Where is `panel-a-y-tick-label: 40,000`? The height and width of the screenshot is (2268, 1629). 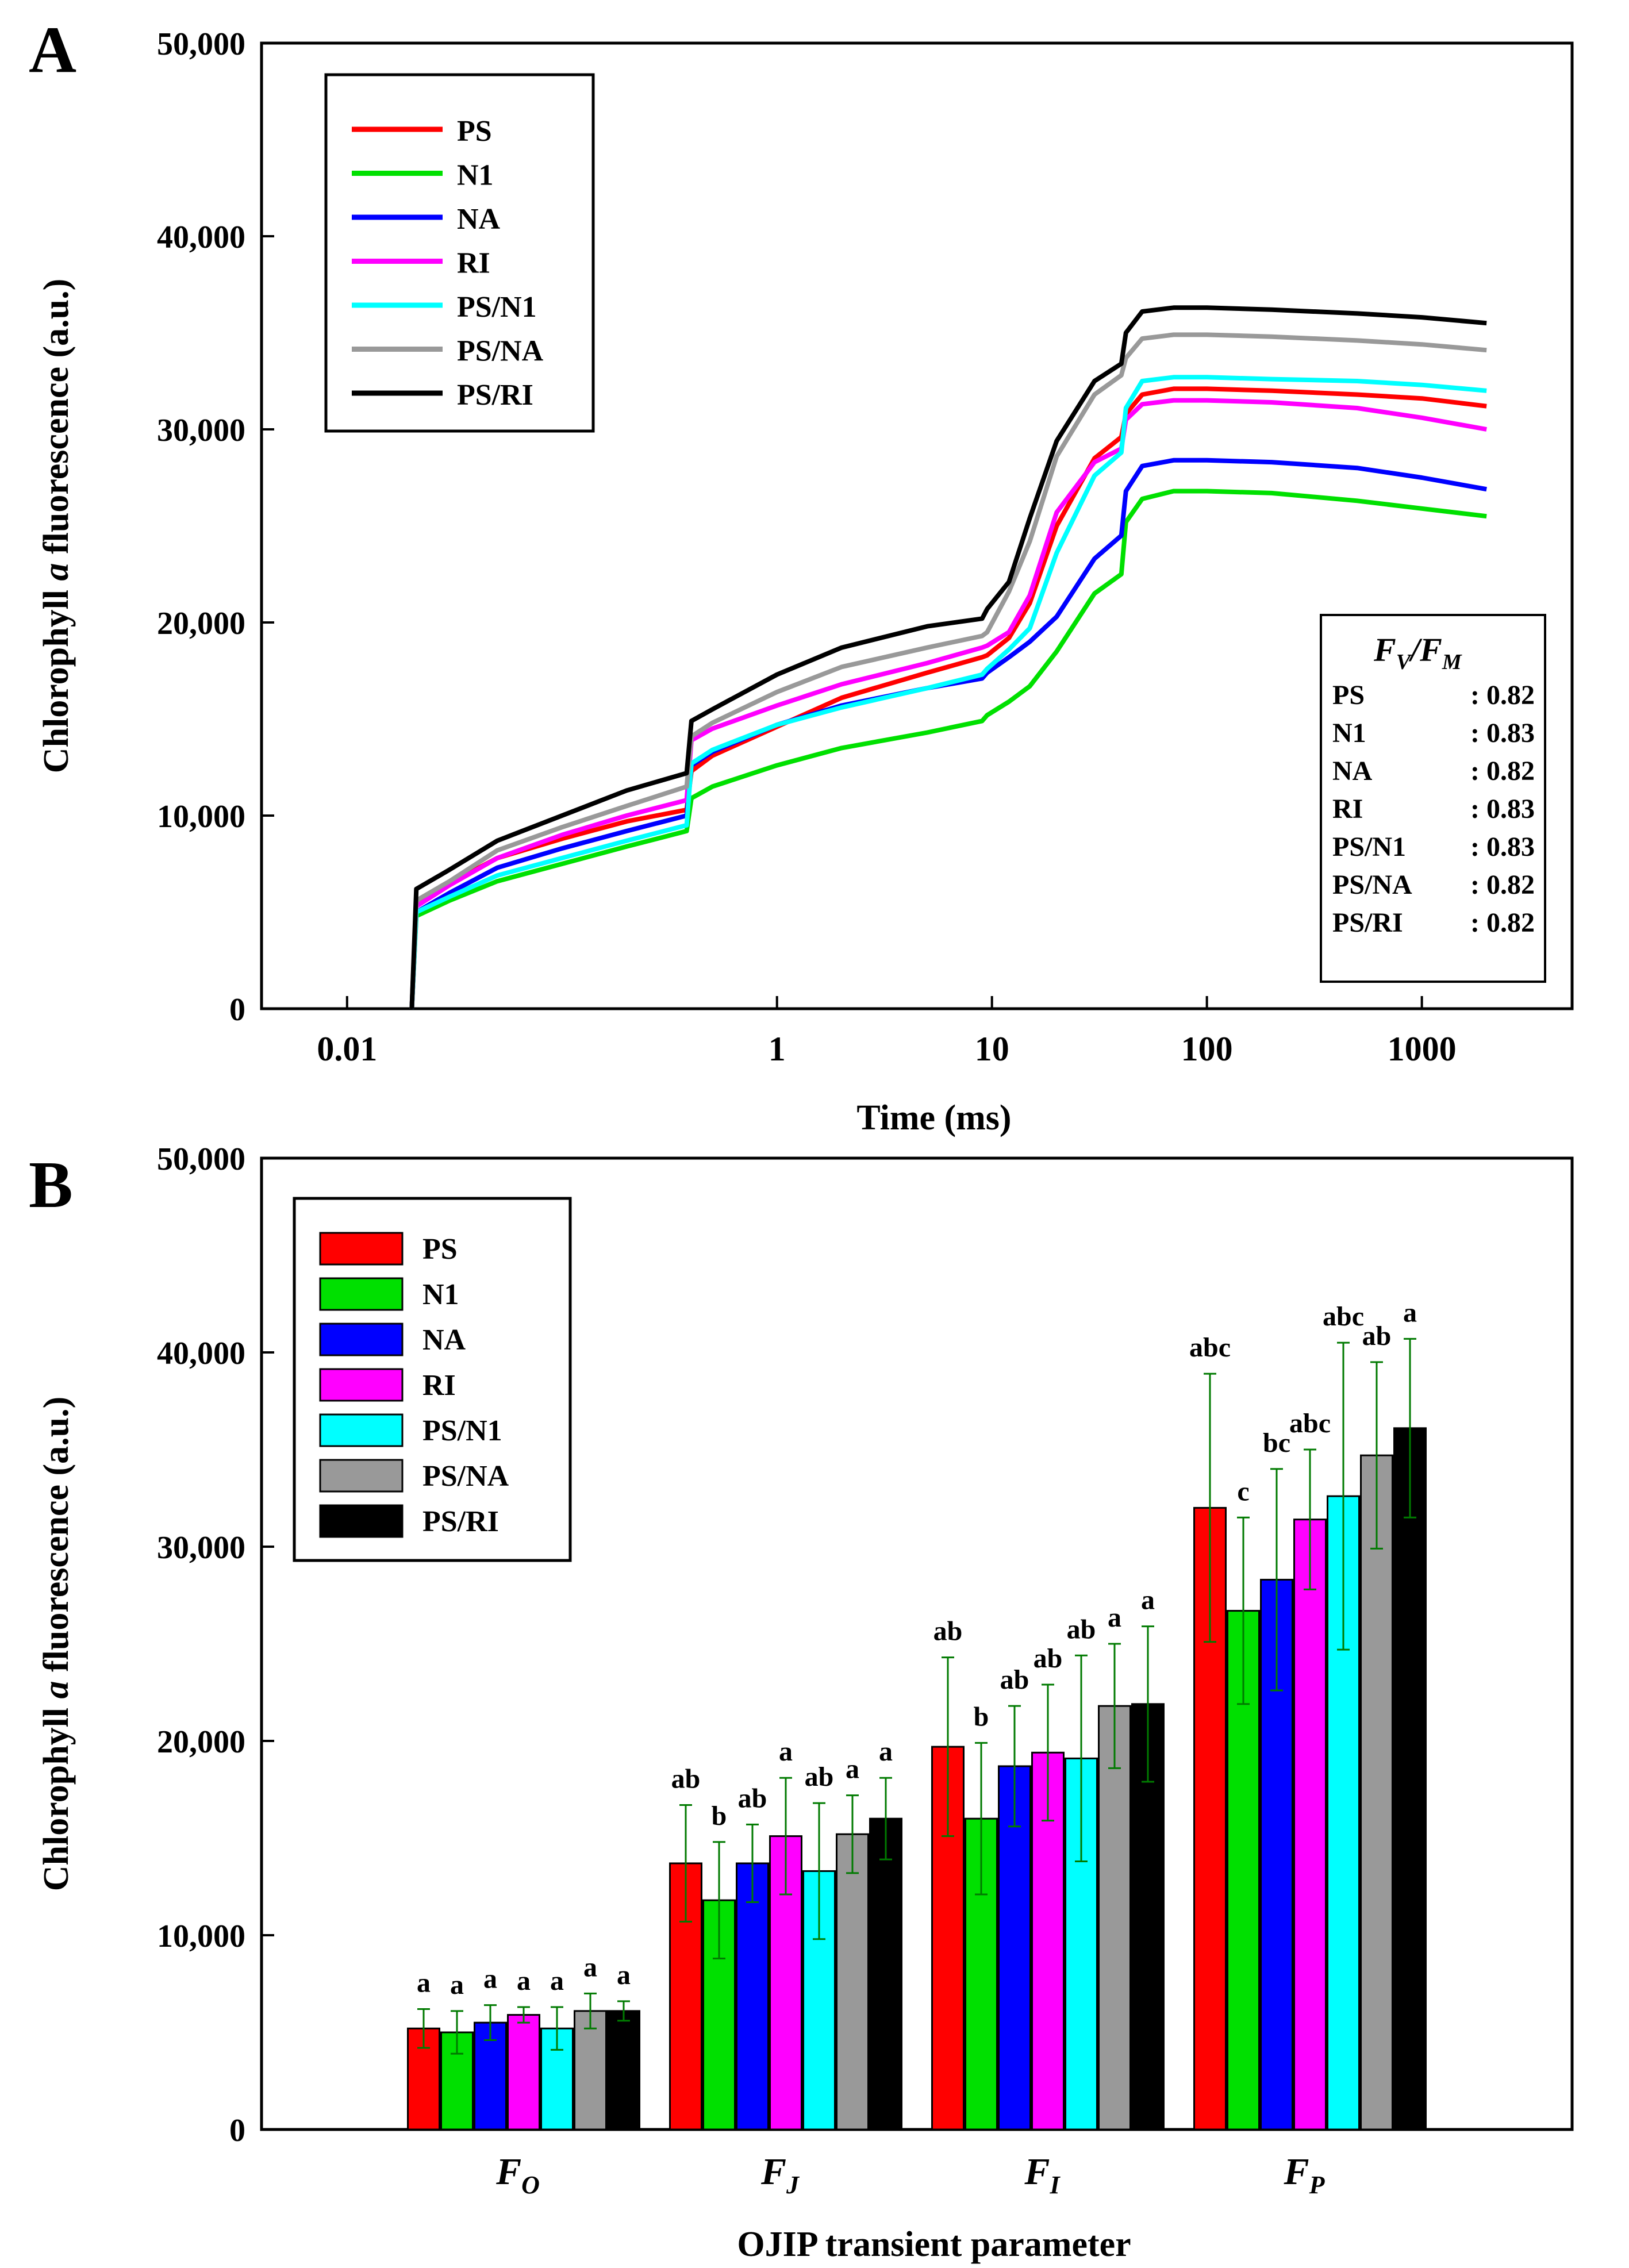 panel-a-y-tick-label: 40,000 is located at coordinates (201, 237).